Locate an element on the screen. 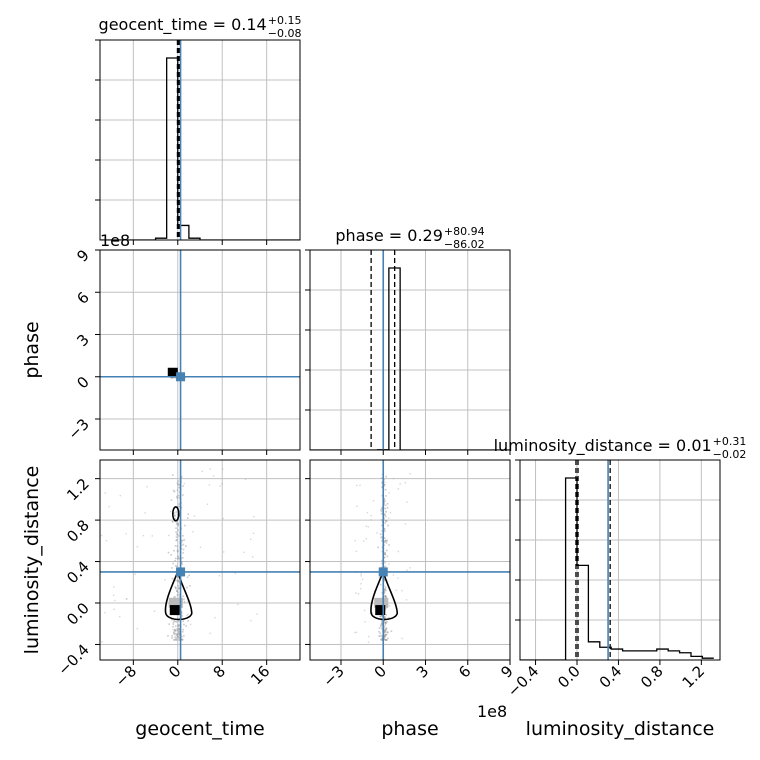 The width and height of the screenshot is (760, 760). panel-luminosity_distance-vs-geocent_time: −8 0 8 16 −0.4 0.0 0.4 0.8 1.2 is located at coordinates (177, 574).